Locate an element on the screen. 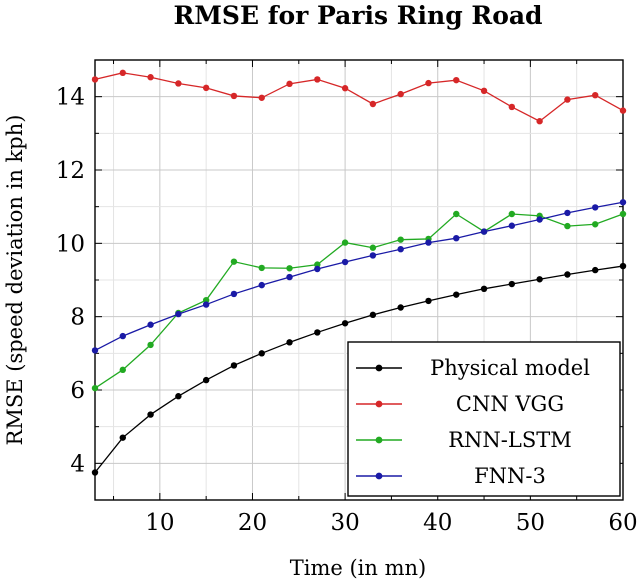  legend-entries: Physical model CNN VGG RNN-LSTM FNN-3 is located at coordinates (473, 422).